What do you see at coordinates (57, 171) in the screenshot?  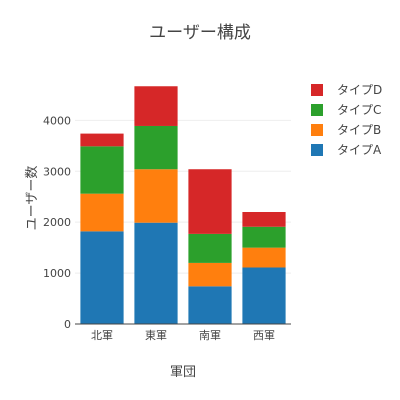 I see `y-tick-label-3: 3000` at bounding box center [57, 171].